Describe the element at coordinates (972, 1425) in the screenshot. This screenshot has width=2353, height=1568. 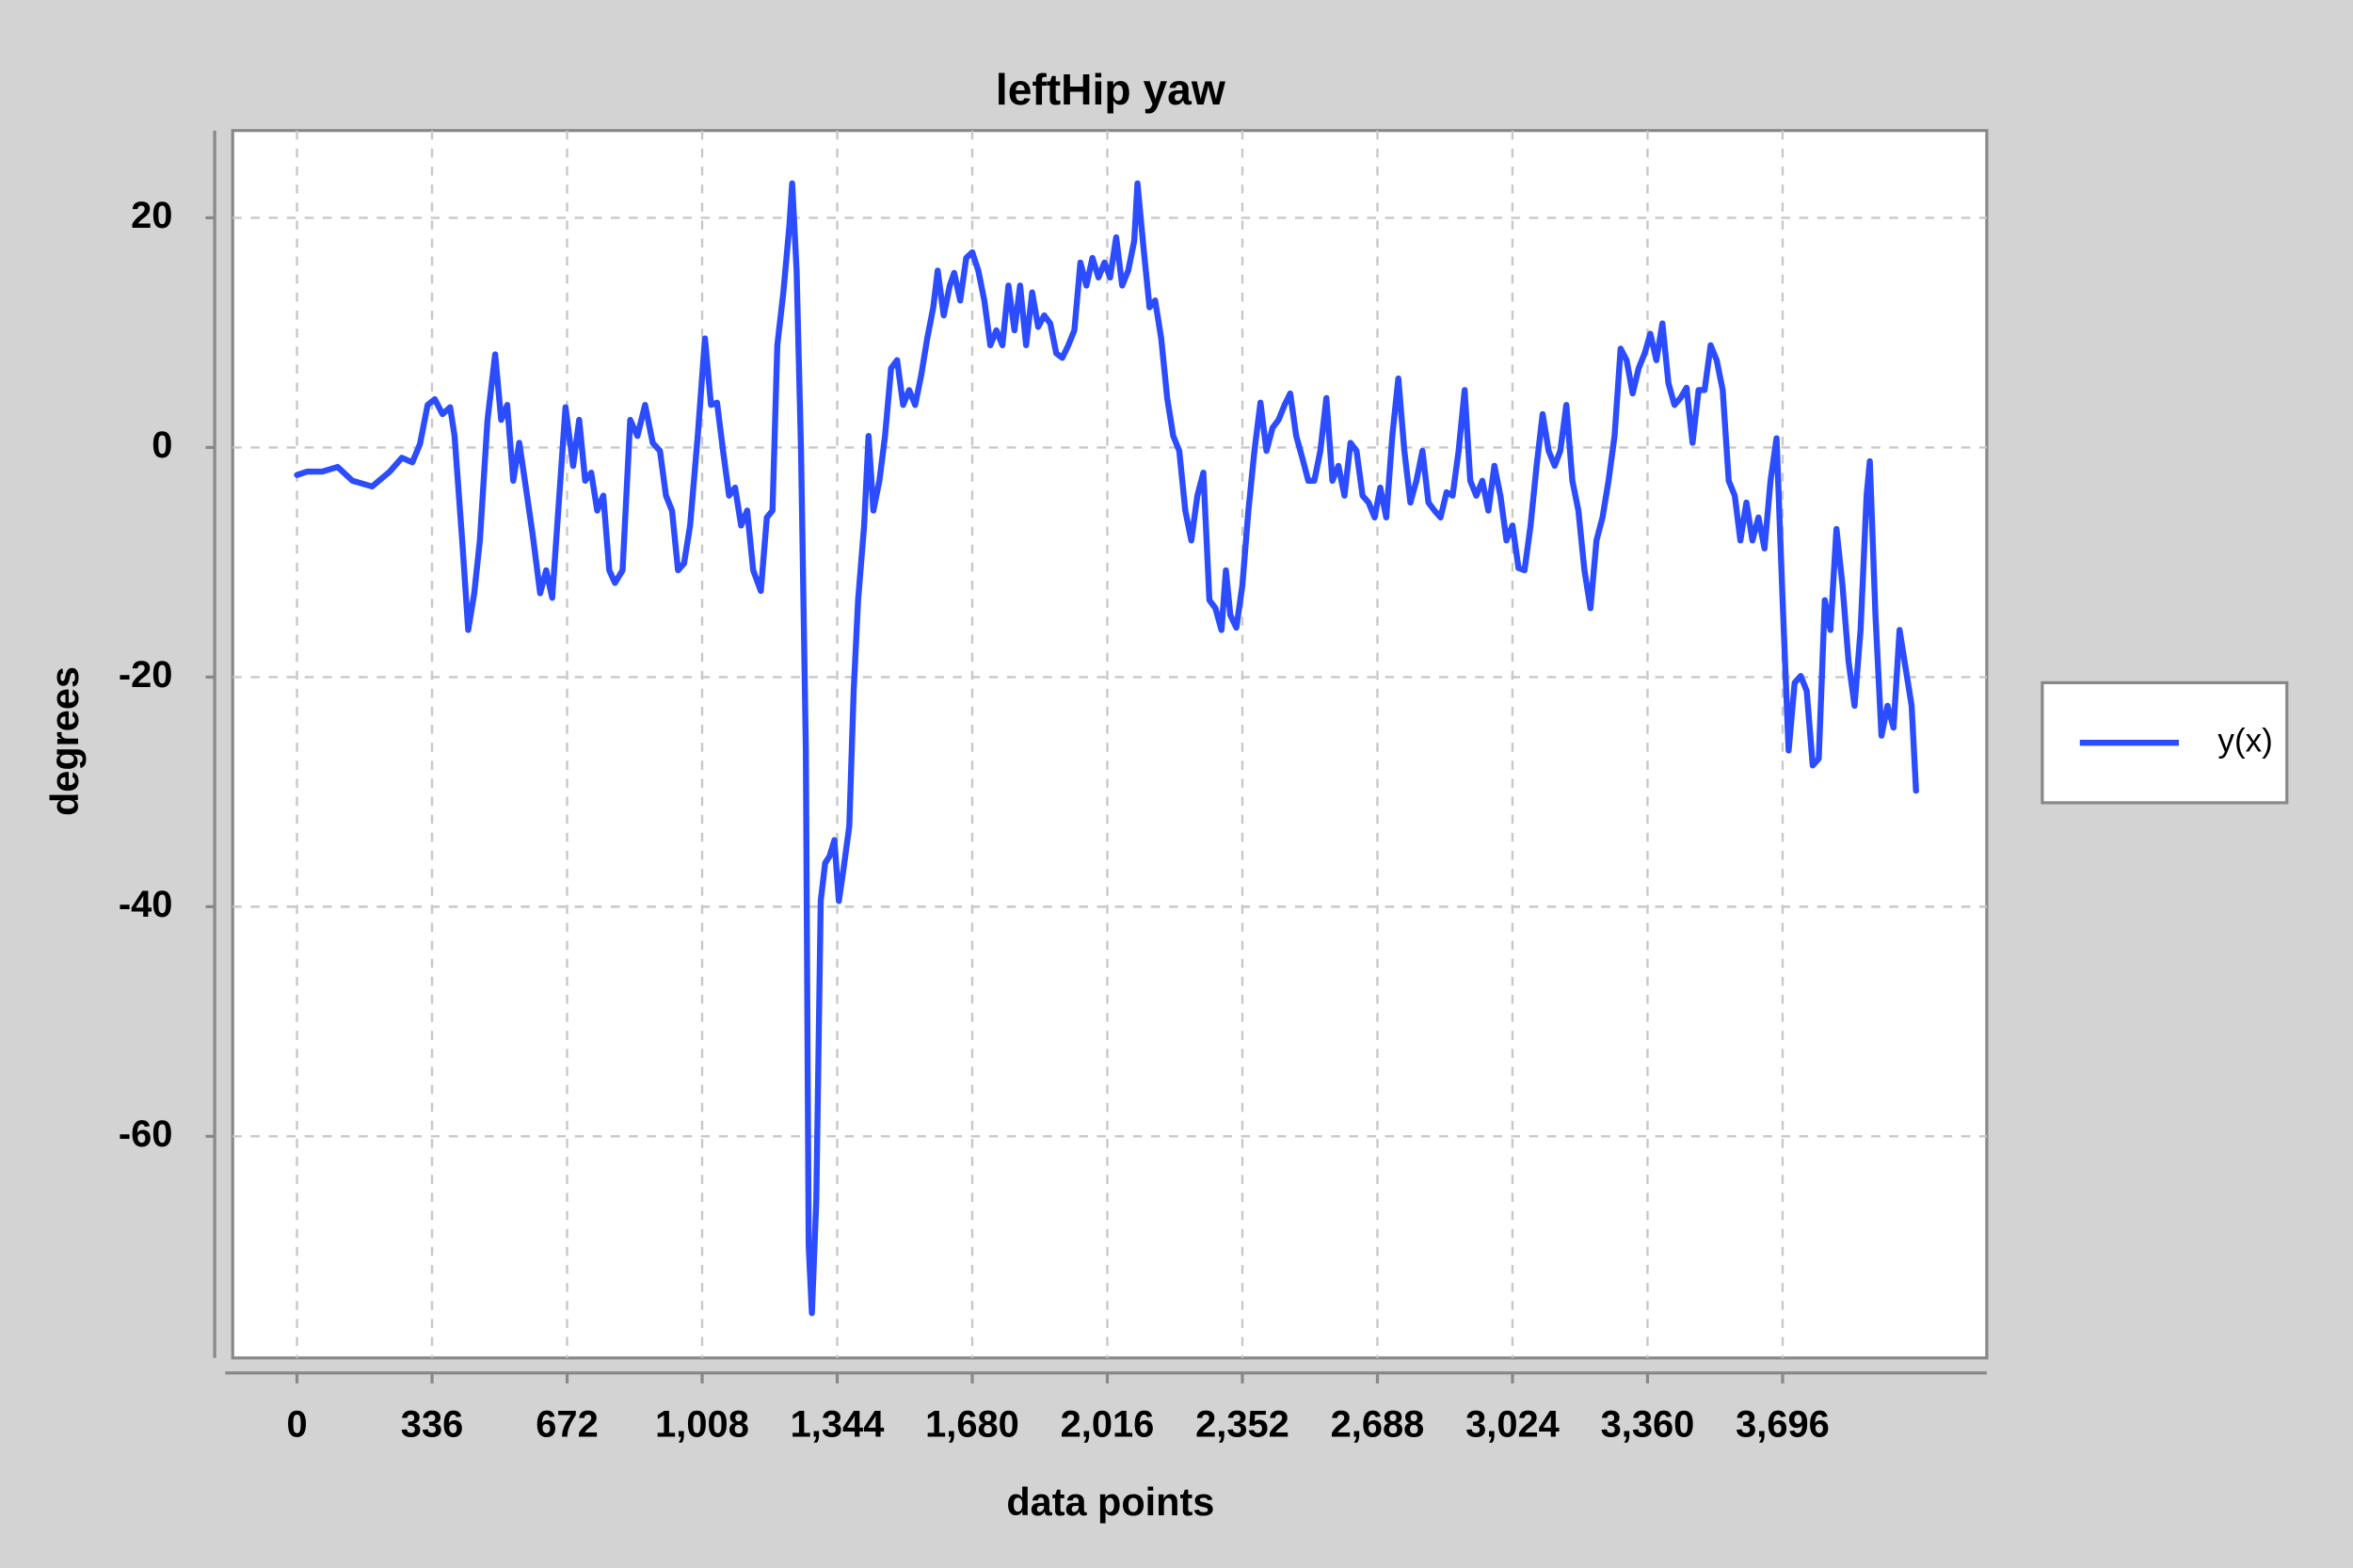
I see `x-tick-label: 1,680` at that location.